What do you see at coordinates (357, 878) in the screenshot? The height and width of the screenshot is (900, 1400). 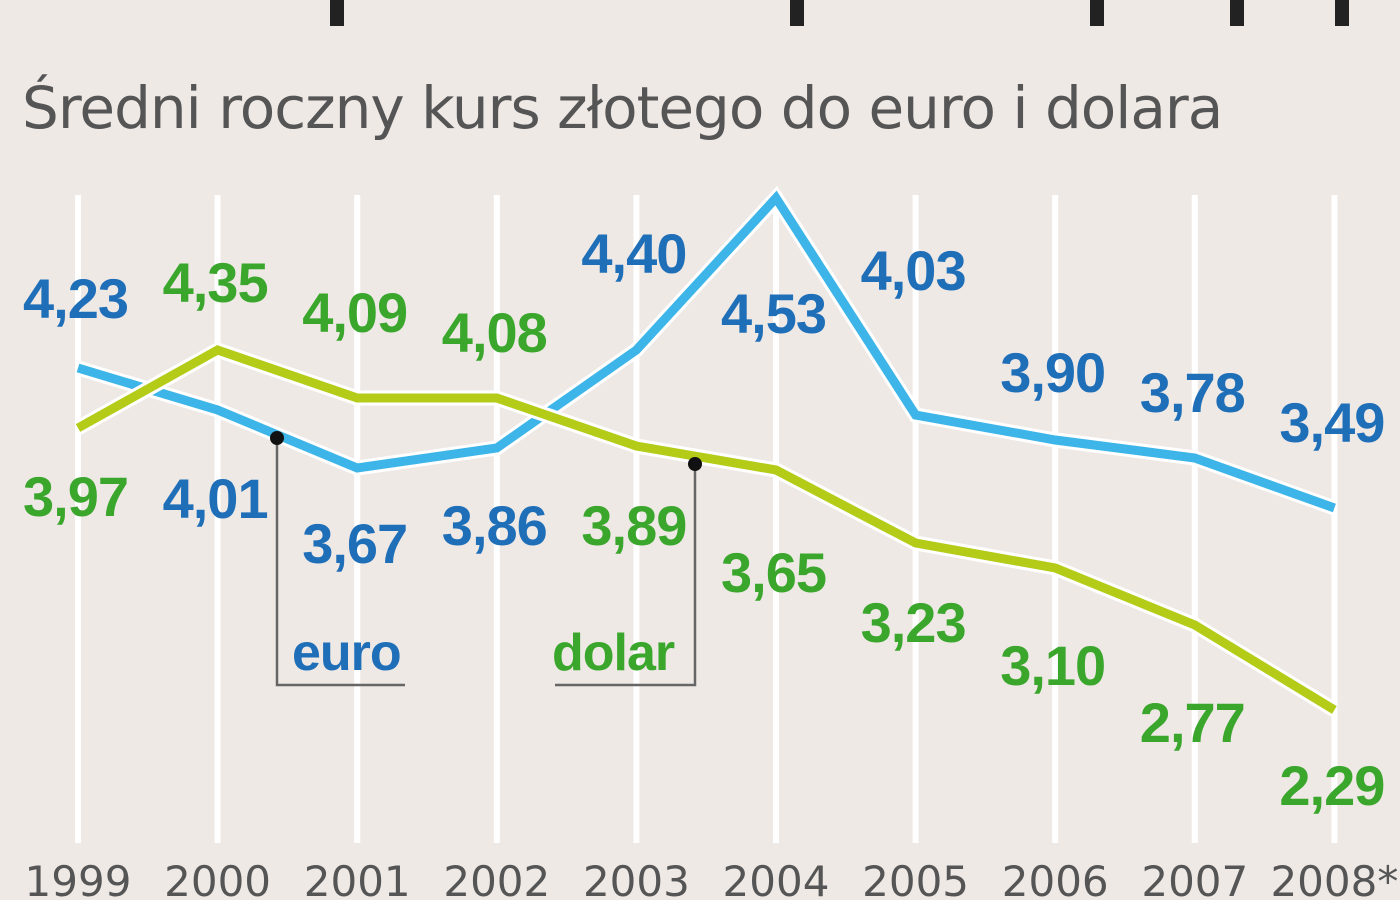 I see `x-tick-label: 2001` at bounding box center [357, 878].